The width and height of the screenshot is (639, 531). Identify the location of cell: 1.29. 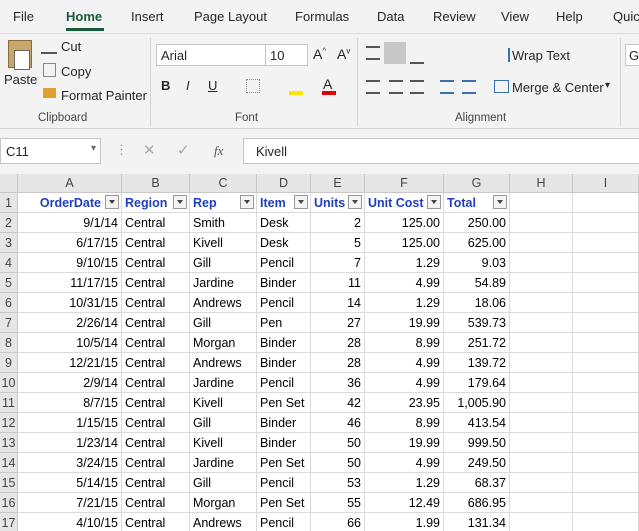
(404, 263).